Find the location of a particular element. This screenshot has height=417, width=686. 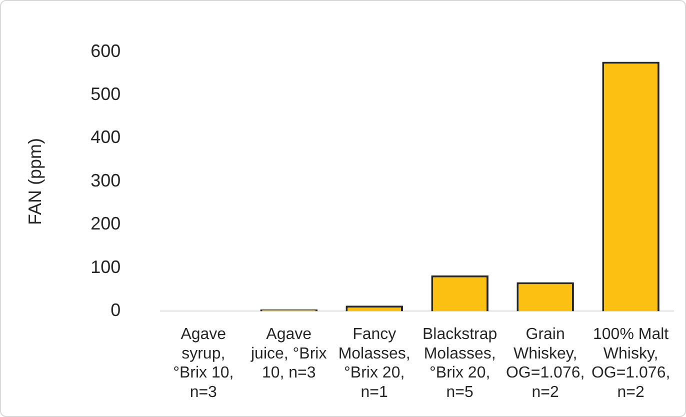

x-tick-label: Agave syrup, °Brix 10, n=3 is located at coordinates (203, 363).